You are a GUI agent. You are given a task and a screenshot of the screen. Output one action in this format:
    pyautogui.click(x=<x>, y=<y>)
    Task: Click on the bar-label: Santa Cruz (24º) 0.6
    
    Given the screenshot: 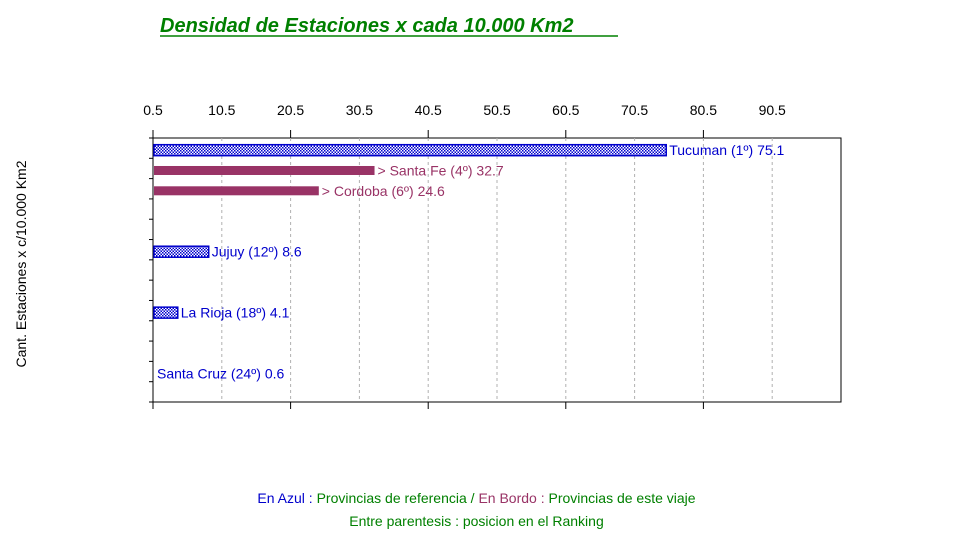 What is the action you would take?
    pyautogui.click(x=220, y=374)
    